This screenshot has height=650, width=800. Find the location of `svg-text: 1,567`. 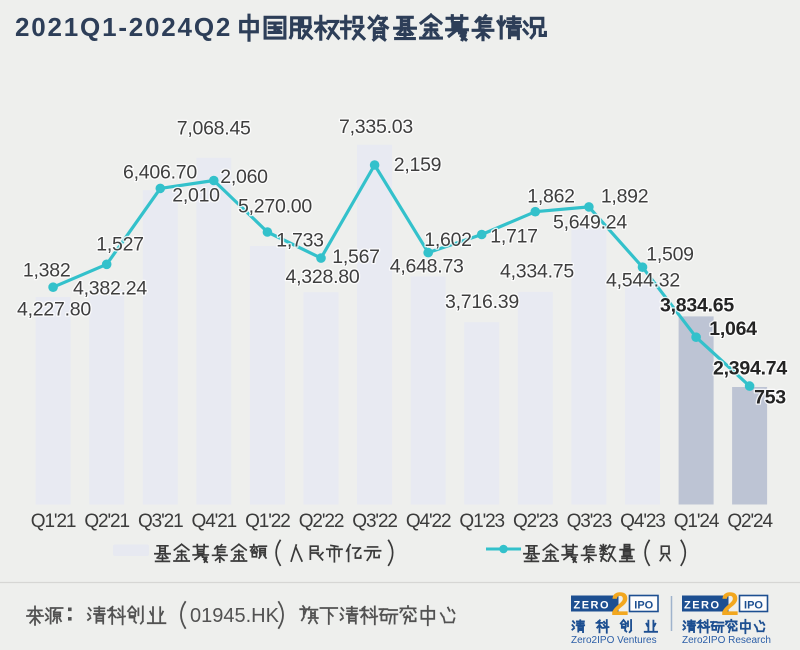

svg-text: 1,567 is located at coordinates (356, 257).